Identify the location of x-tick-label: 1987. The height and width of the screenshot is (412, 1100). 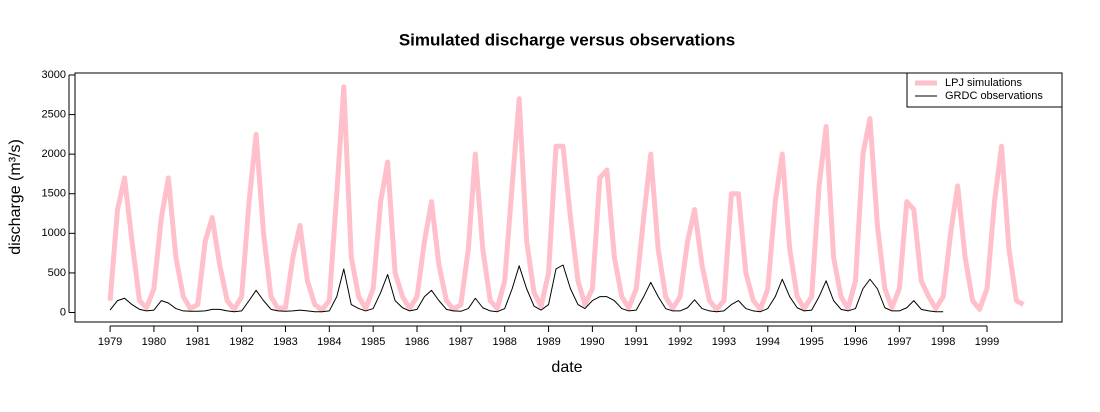
(461, 342).